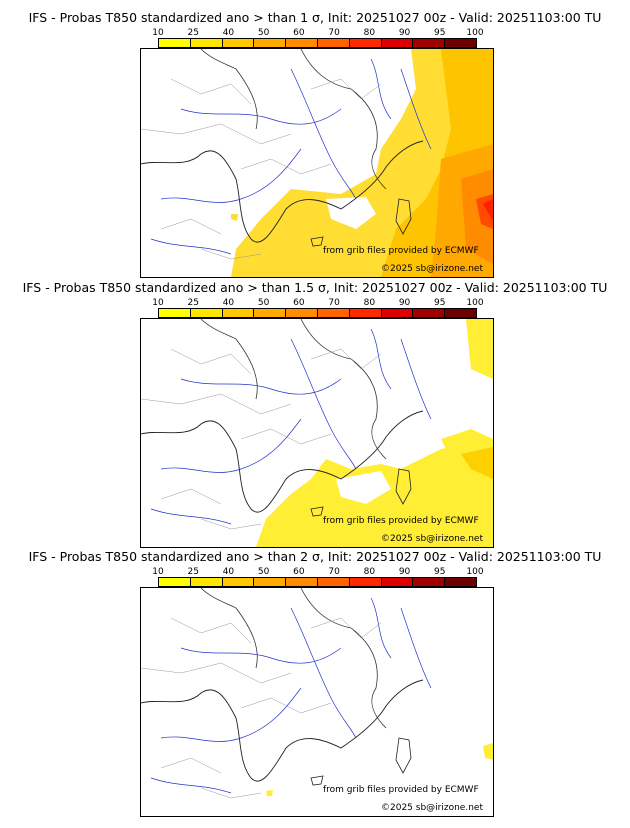 The height and width of the screenshot is (828, 630). I want to click on legend-tick-label: 70, so click(334, 572).